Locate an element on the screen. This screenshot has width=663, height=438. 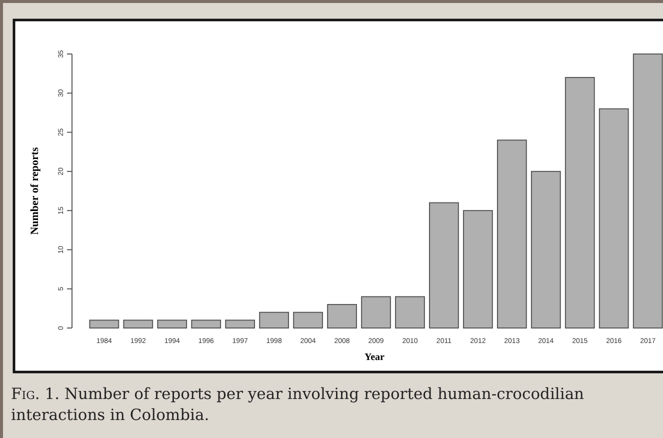
y-axis-title: Number of reports is located at coordinates (35, 190).